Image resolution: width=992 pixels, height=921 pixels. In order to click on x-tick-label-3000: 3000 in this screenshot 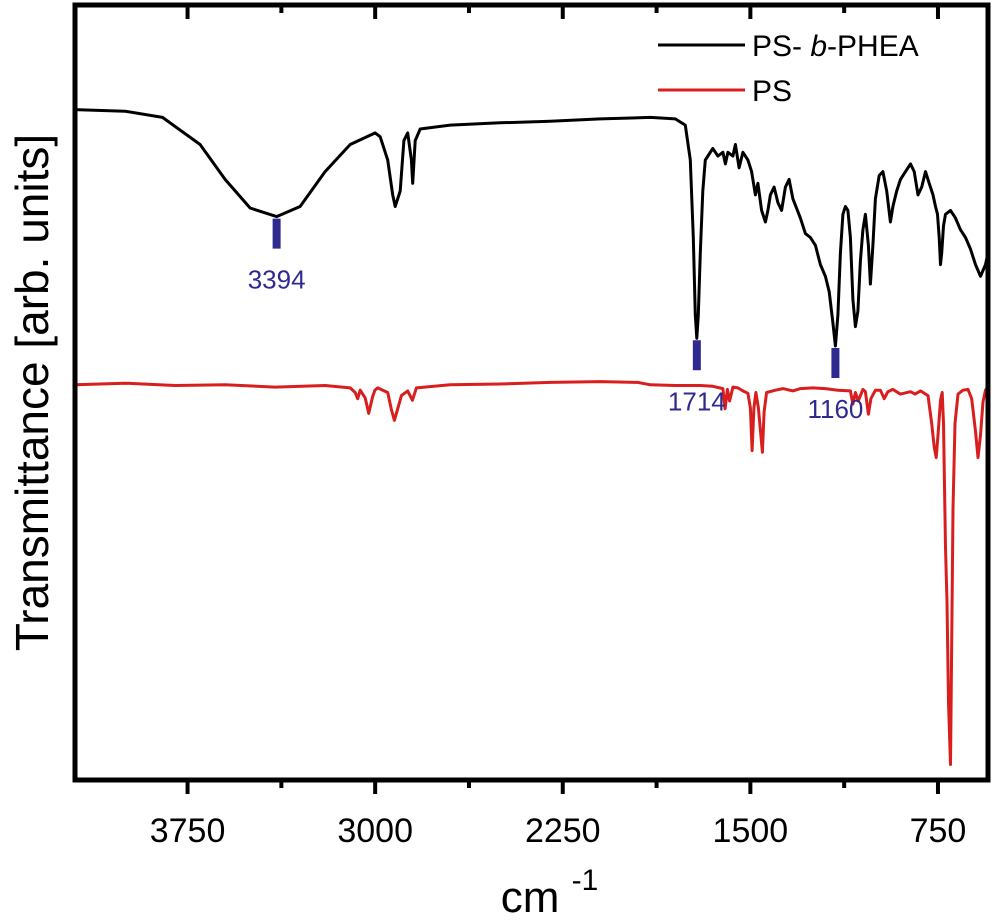, I will do `click(375, 831)`.